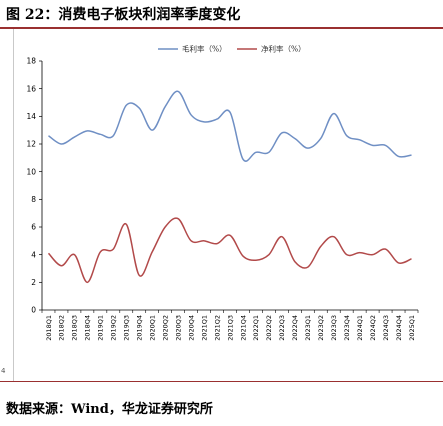  Describe the element at coordinates (373, 328) in the screenshot. I see `x-tick-label: 2024Q2` at that location.